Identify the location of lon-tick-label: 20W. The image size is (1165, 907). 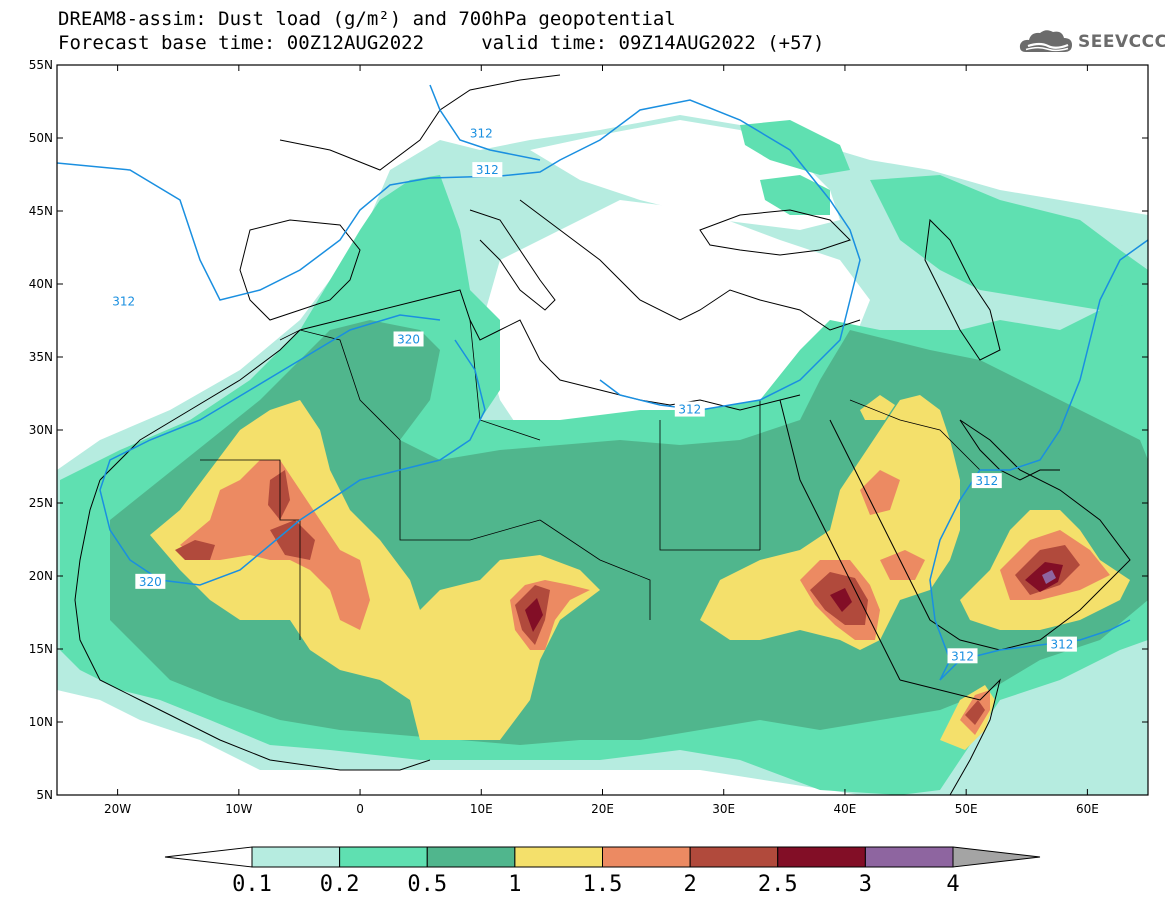
(117, 809).